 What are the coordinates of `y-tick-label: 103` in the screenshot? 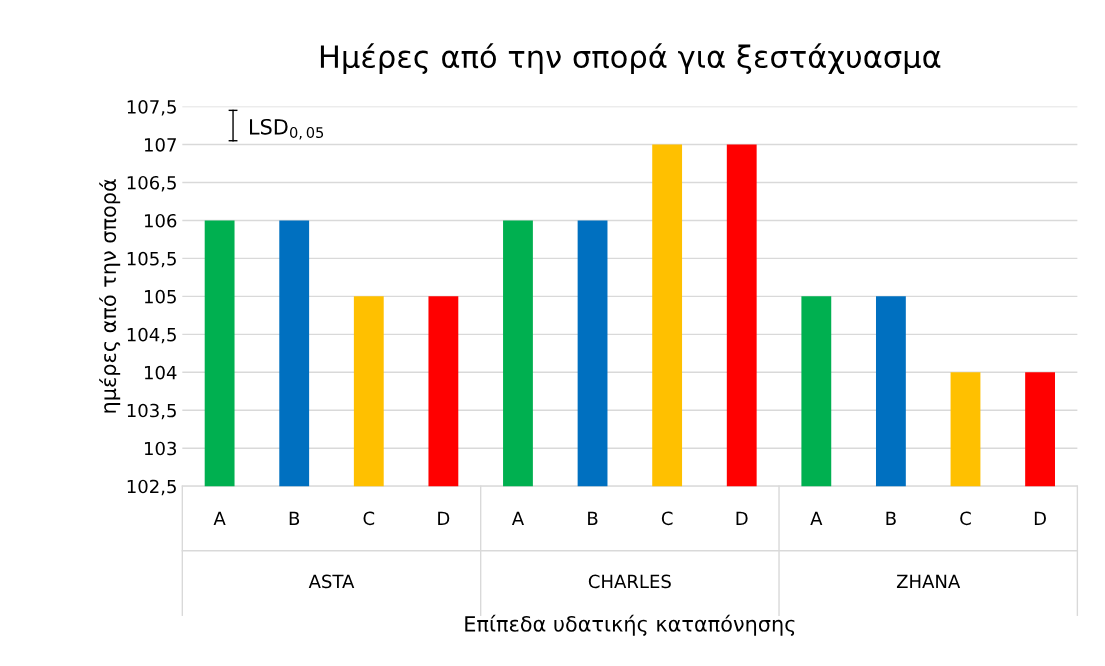 It's located at (160, 448).